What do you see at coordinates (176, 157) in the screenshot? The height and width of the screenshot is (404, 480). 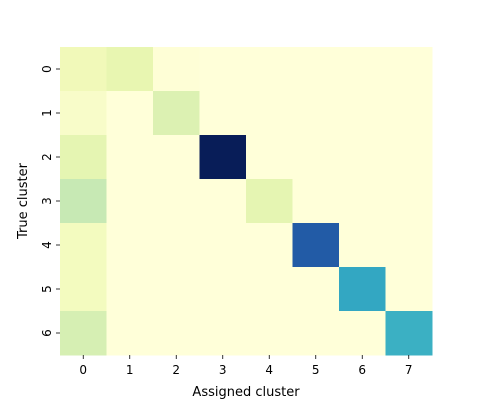 I see `heatmap-cell-r2-c2` at bounding box center [176, 157].